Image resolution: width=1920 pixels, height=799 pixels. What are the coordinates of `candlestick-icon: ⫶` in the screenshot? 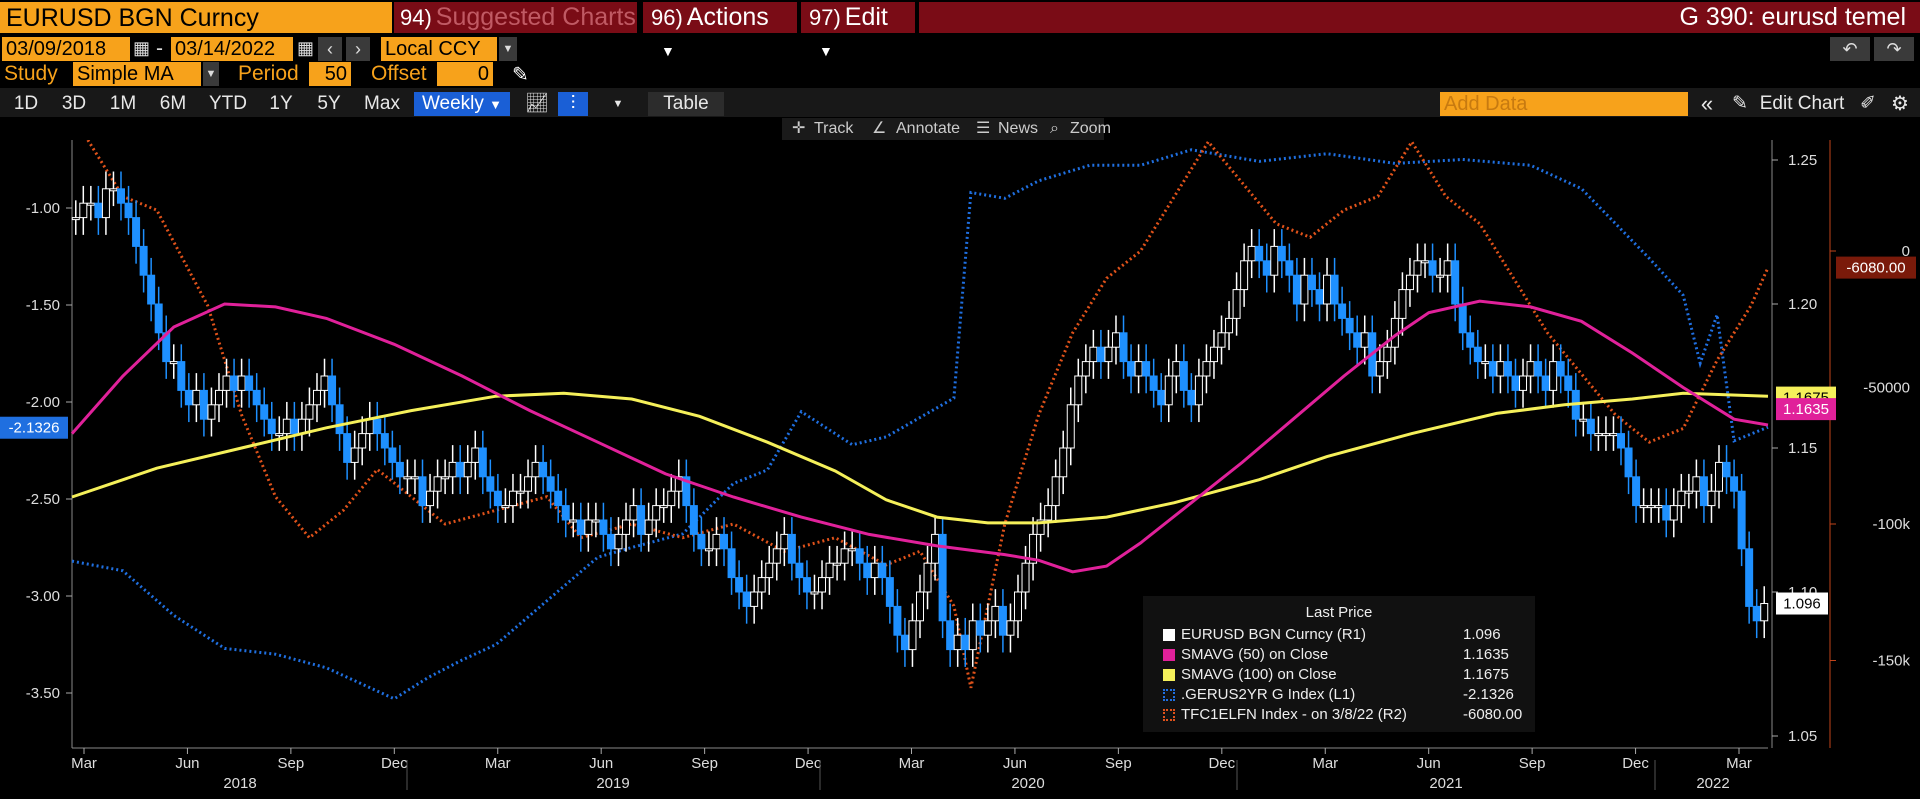 It's located at (573, 104).